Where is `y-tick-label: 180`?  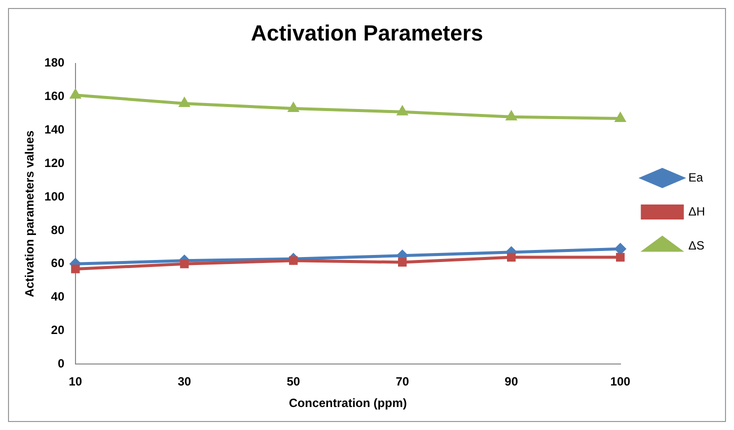
y-tick-label: 180 is located at coordinates (54, 63).